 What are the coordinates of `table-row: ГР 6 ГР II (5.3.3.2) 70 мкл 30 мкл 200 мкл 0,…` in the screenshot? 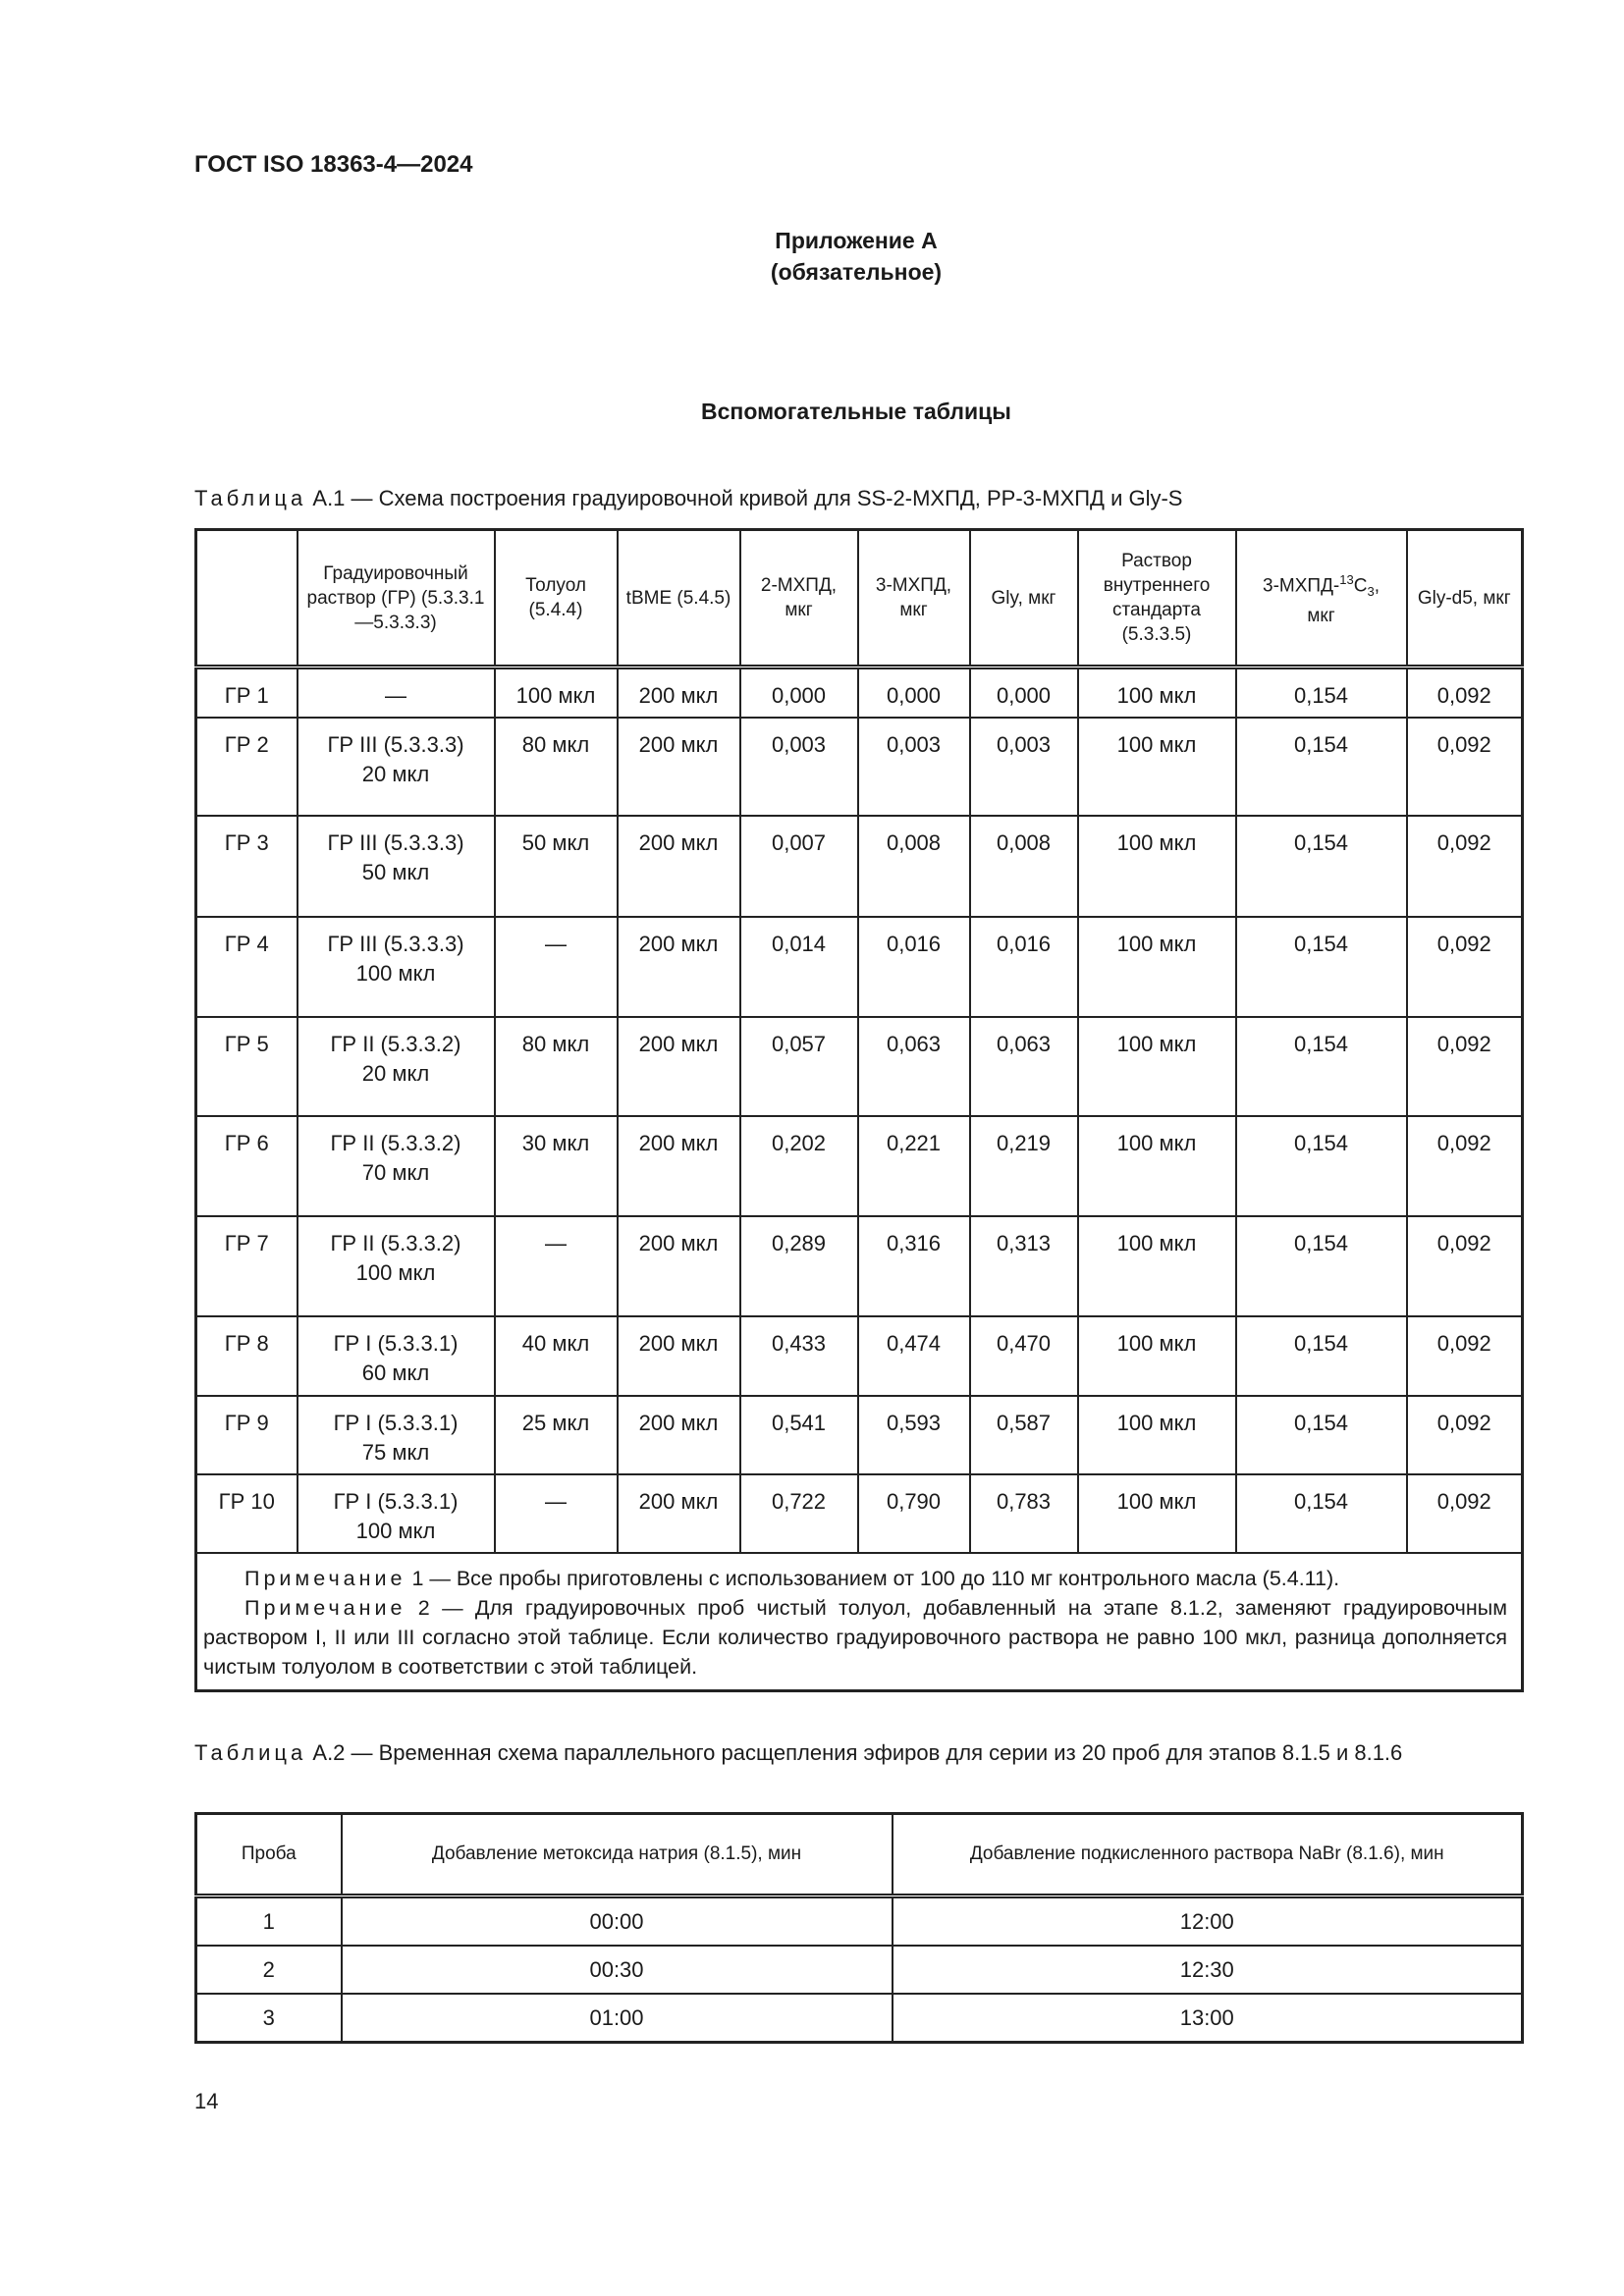 It's located at (859, 1165).